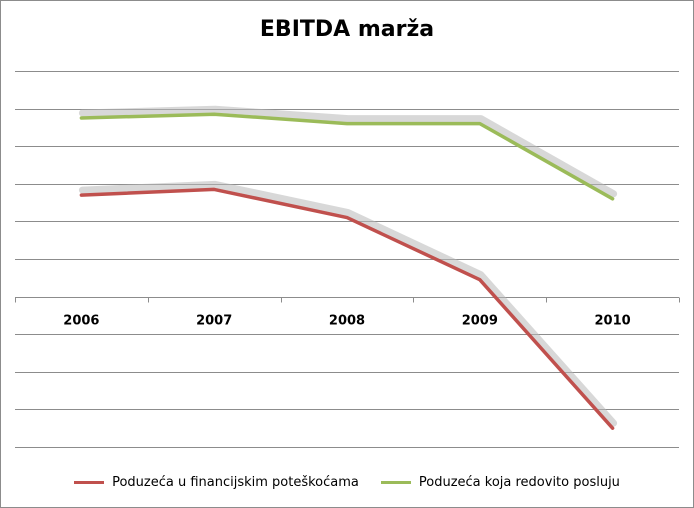 The image size is (694, 508). I want to click on chart-title: EBITDA marža, so click(347, 29).